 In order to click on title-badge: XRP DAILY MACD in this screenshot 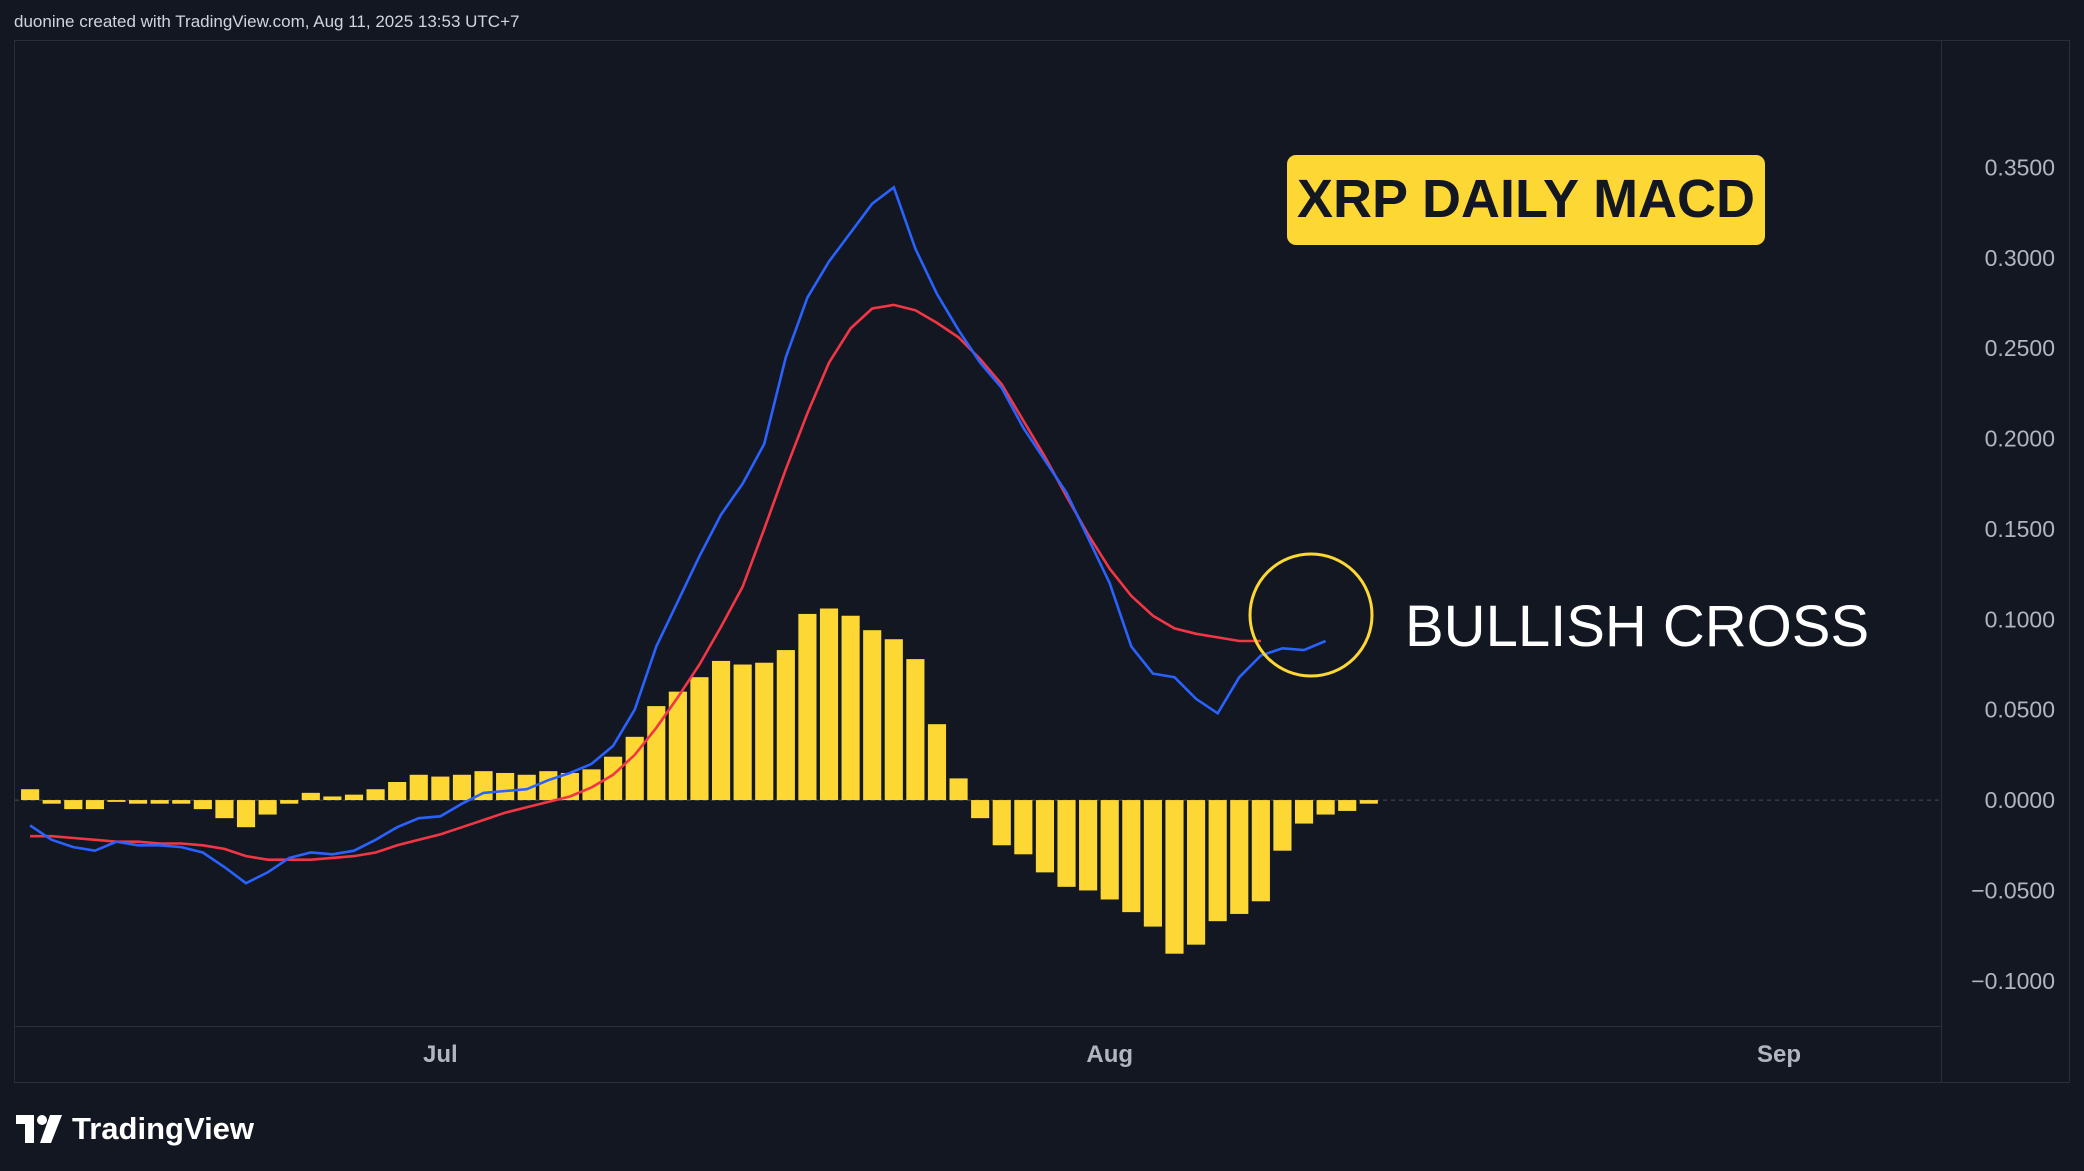, I will do `click(1526, 200)`.